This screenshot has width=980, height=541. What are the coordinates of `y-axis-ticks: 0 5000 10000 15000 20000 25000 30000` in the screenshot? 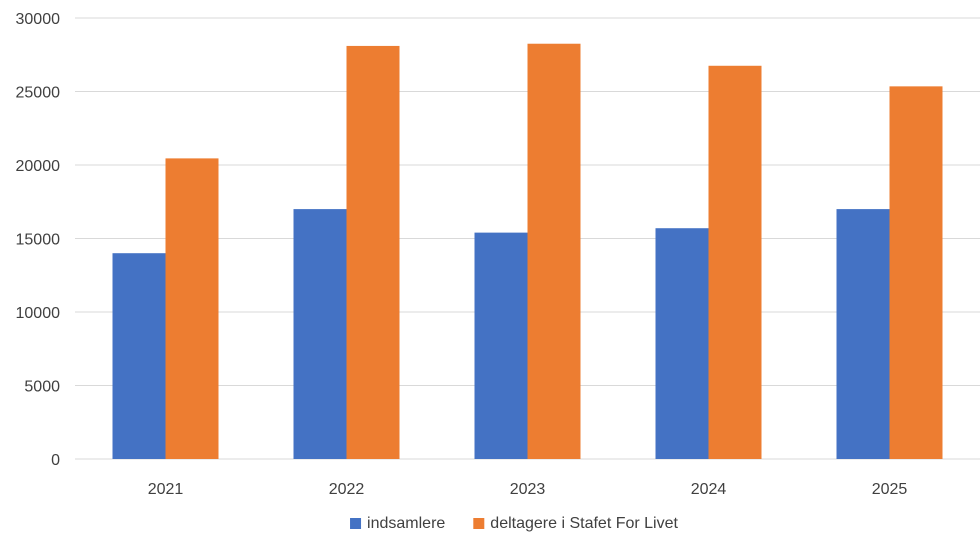 It's located at (38, 240).